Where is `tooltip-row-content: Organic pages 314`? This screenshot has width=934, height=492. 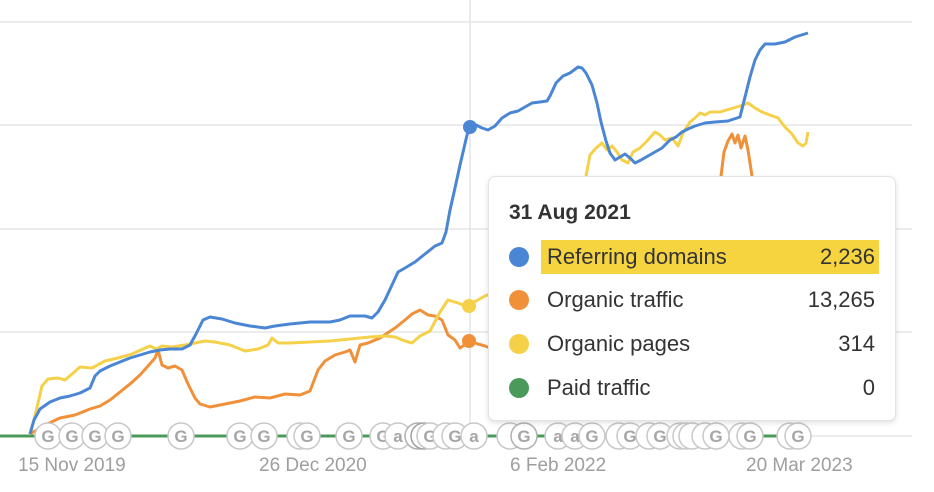 tooltip-row-content: Organic pages 314 is located at coordinates (710, 344).